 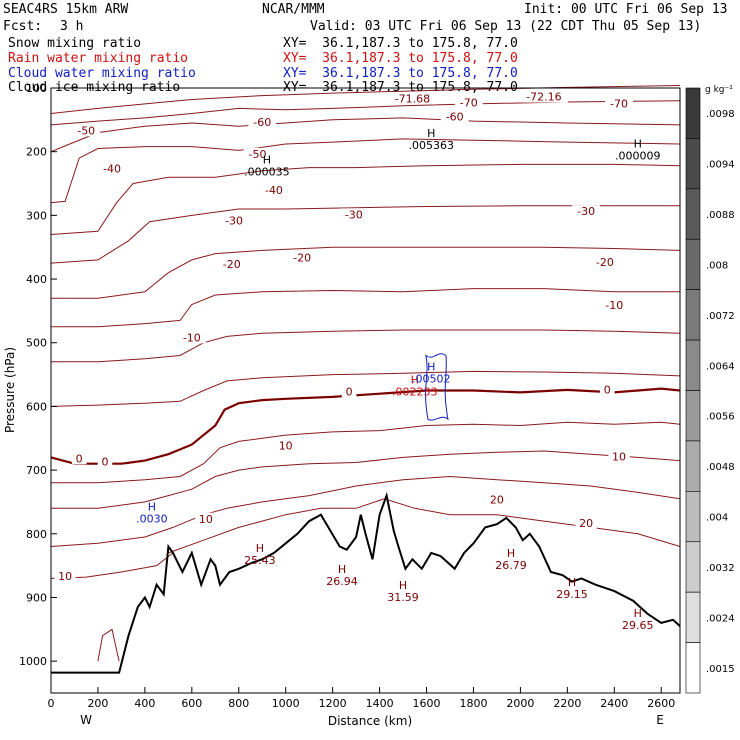 I want to click on field-label-cloud-water: Cloud water mixing ratio, so click(x=102, y=73).